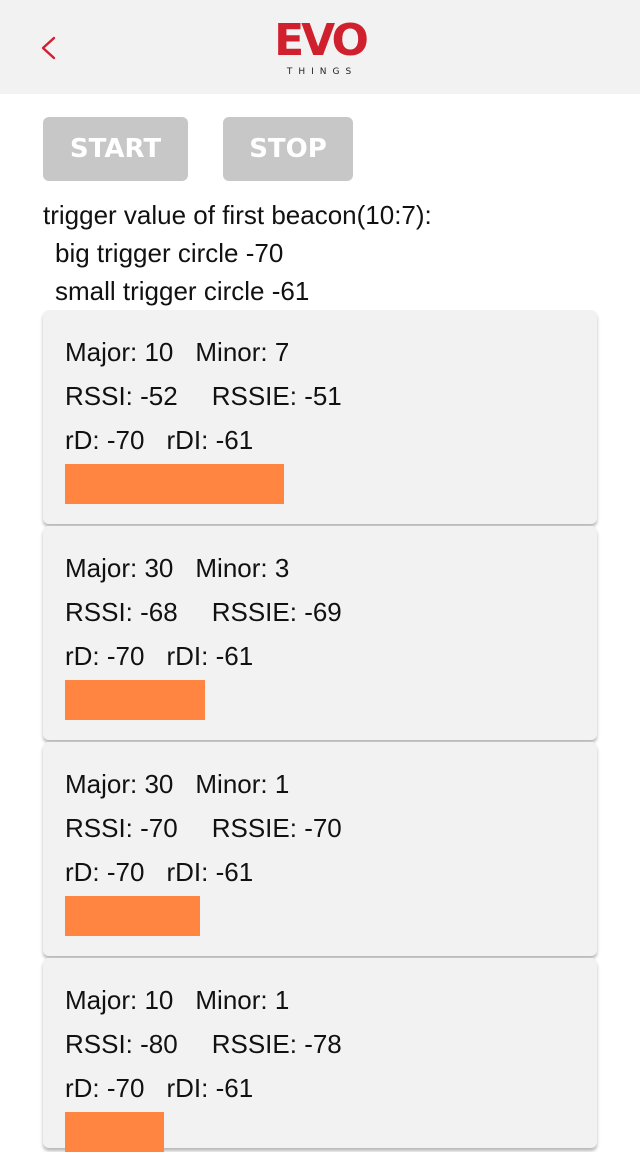  I want to click on chevron-left-icon, so click(48, 48).